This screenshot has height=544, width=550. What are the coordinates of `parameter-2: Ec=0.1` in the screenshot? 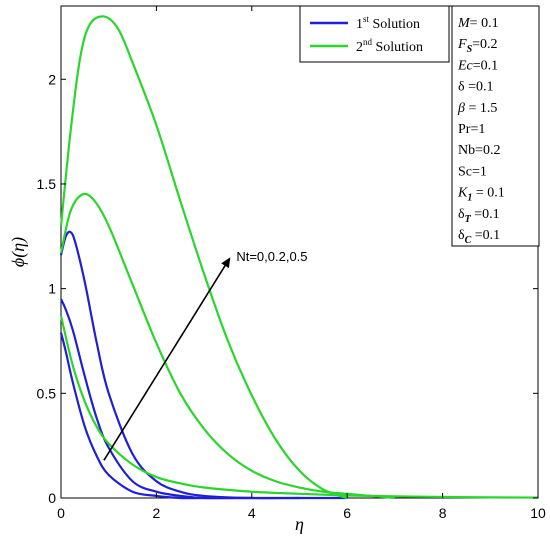 It's located at (477, 65).